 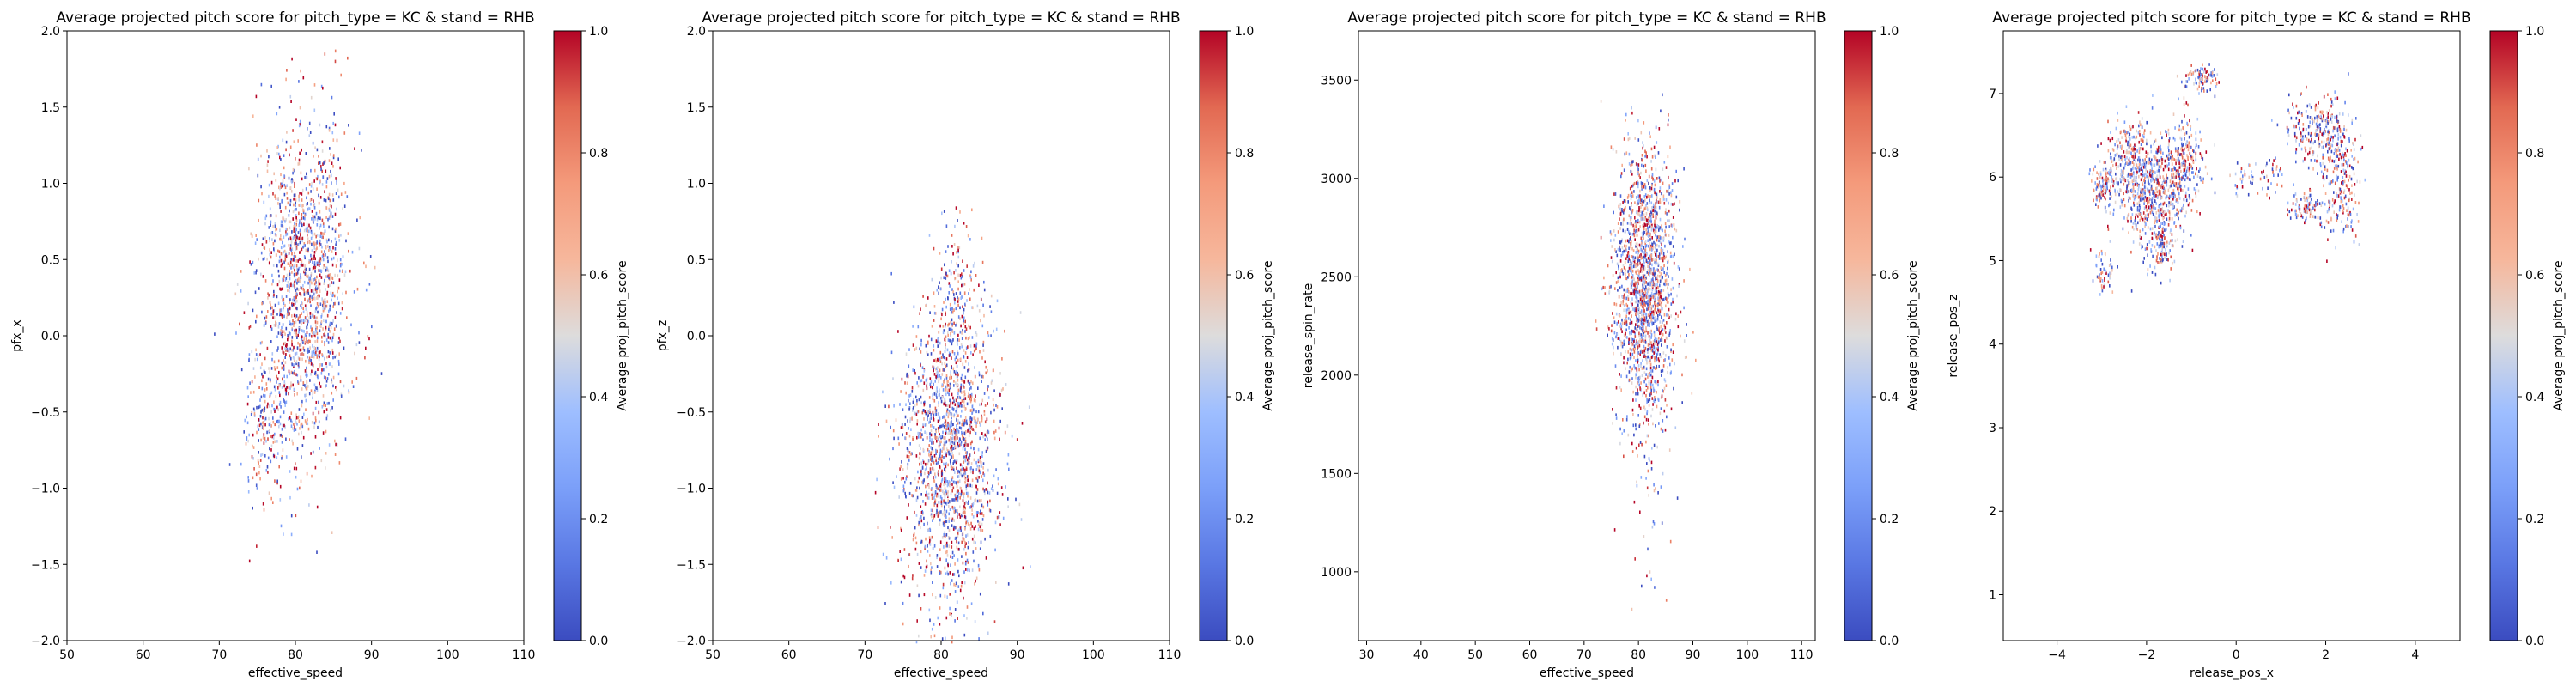 What do you see at coordinates (691, 489) in the screenshot?
I see `y-tick-label: −1.0` at bounding box center [691, 489].